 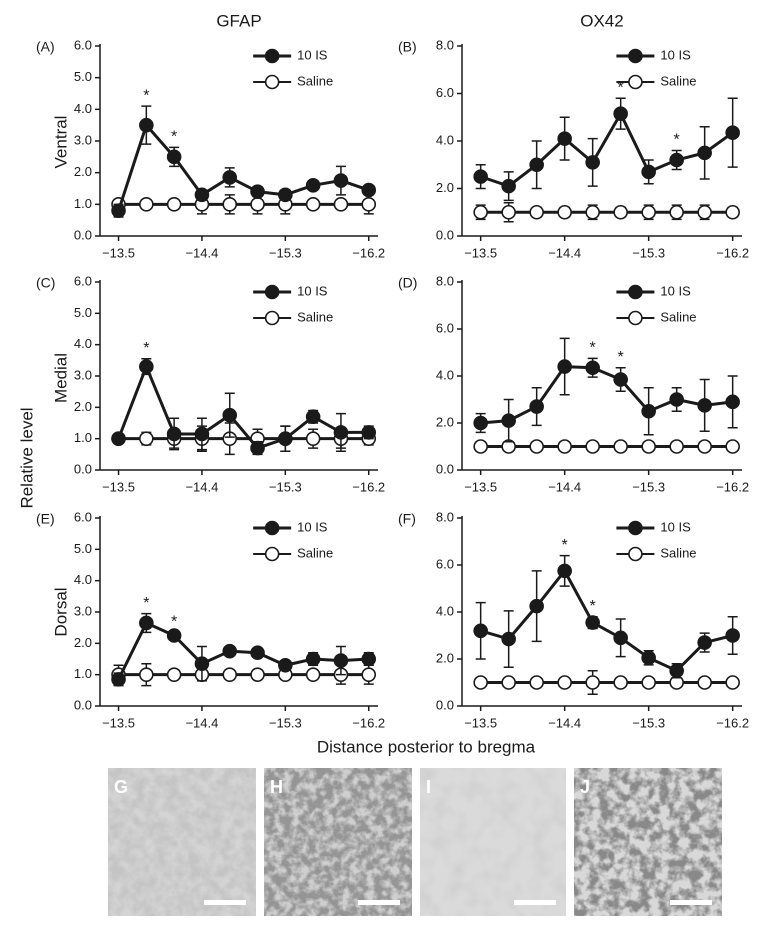 What do you see at coordinates (601, 20) in the screenshot?
I see `column-title: OX42` at bounding box center [601, 20].